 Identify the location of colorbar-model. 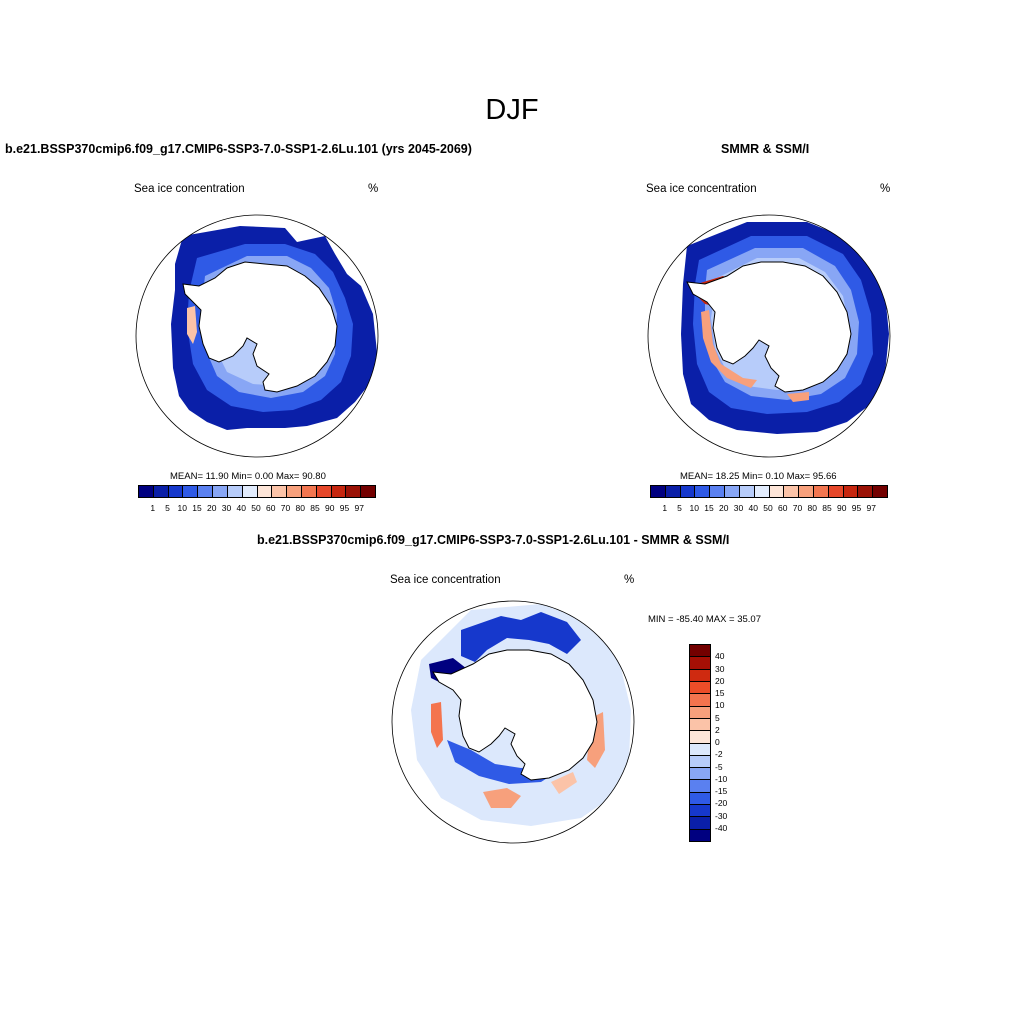
(257, 491).